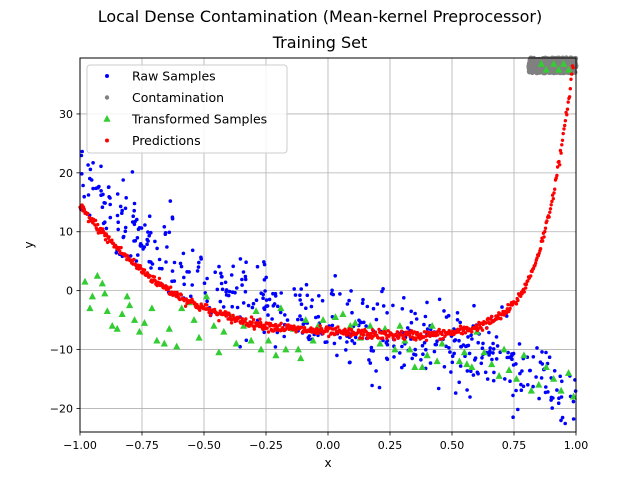 This screenshot has width=640, height=480. I want to click on x-tick-label: 0.75, so click(514, 445).